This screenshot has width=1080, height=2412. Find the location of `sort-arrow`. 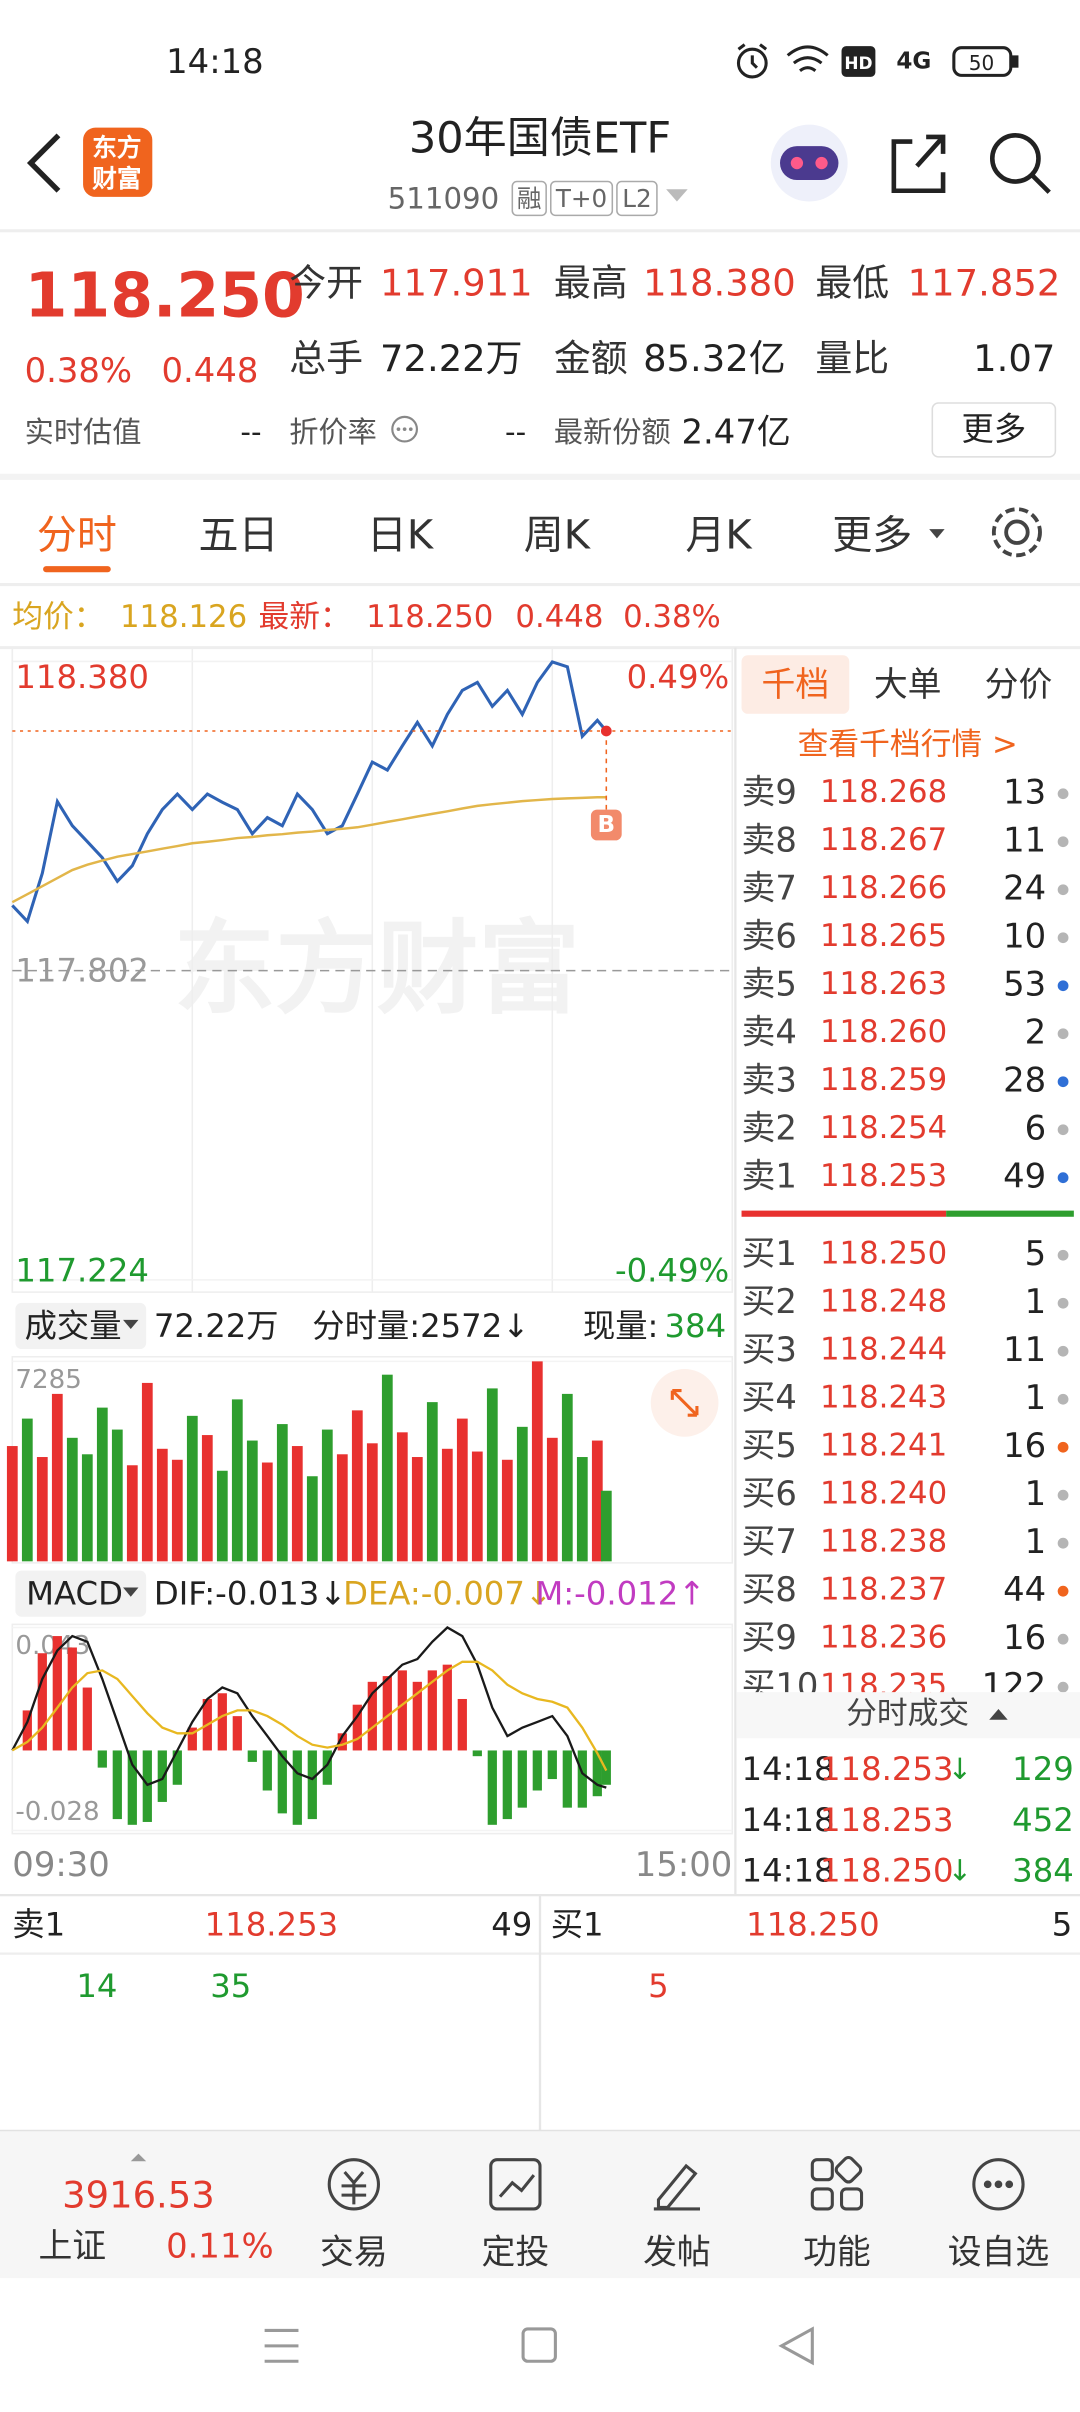

sort-arrow is located at coordinates (998, 1714).